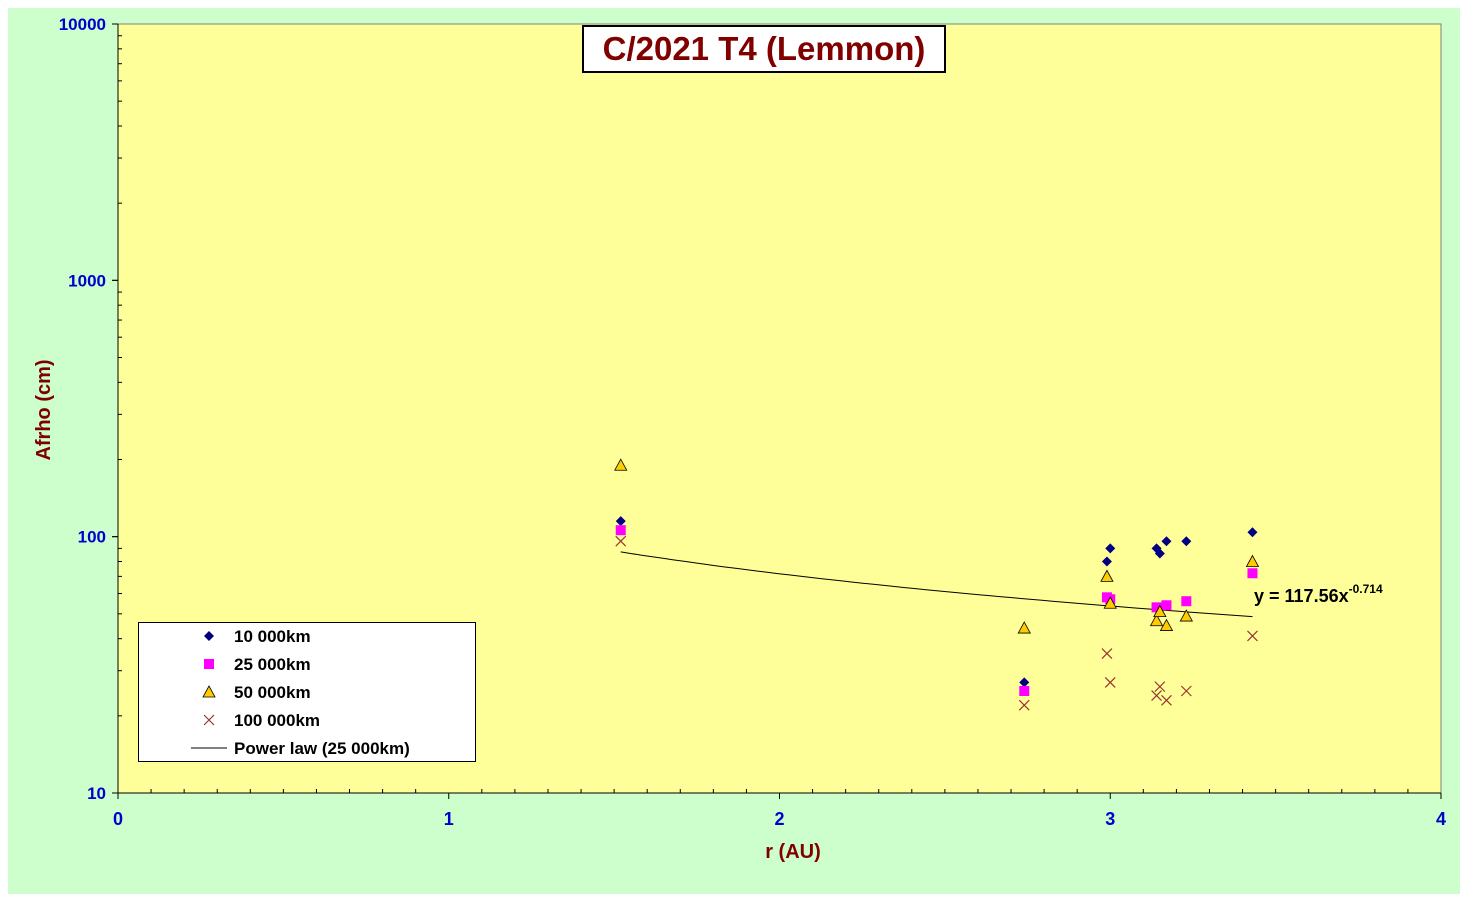 This screenshot has width=1466, height=901. I want to click on x-tick-label: 3, so click(1110, 819).